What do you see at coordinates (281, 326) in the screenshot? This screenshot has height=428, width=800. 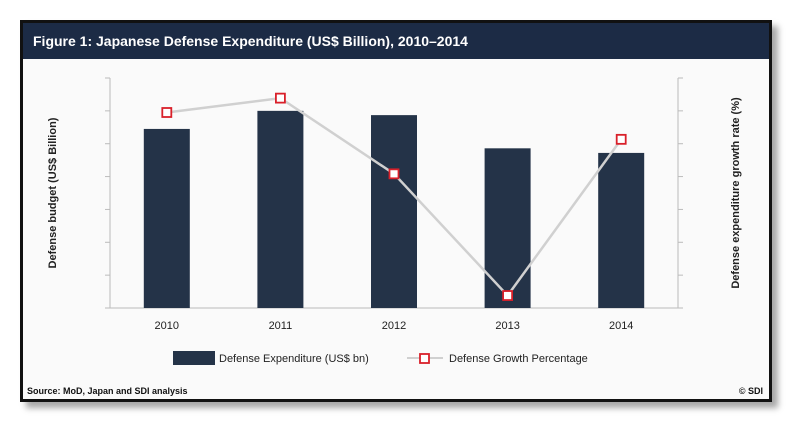 I see `x-tick-label: 2011` at bounding box center [281, 326].